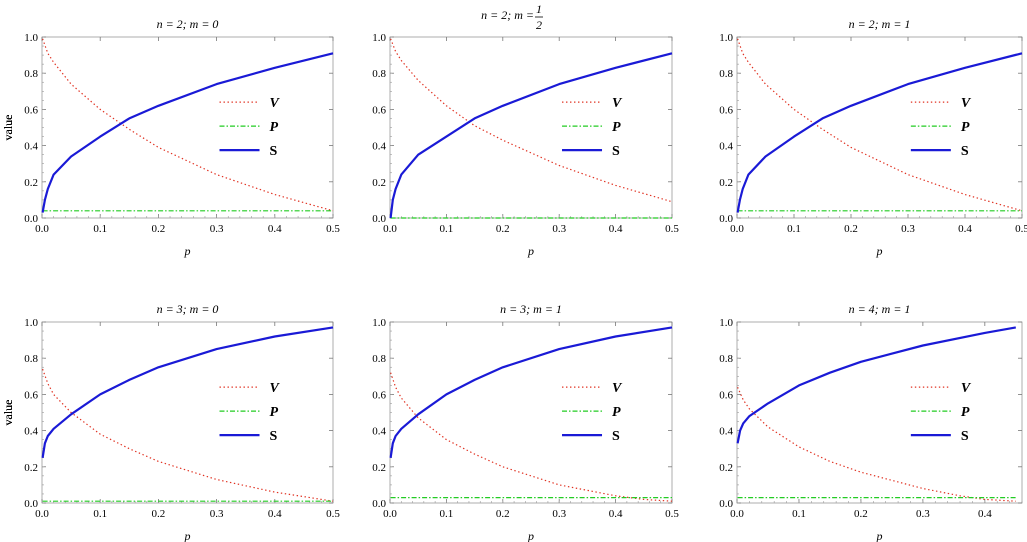  What do you see at coordinates (539, 9) in the screenshot?
I see `title-fraction-numerator: 1` at bounding box center [539, 9].